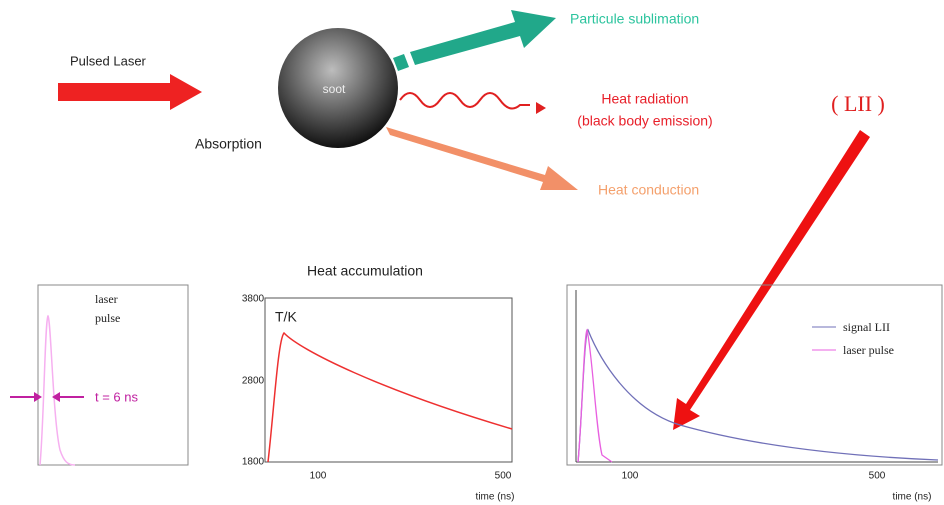 The height and width of the screenshot is (505, 944). I want to click on sublimation-fragment, so click(401, 62).